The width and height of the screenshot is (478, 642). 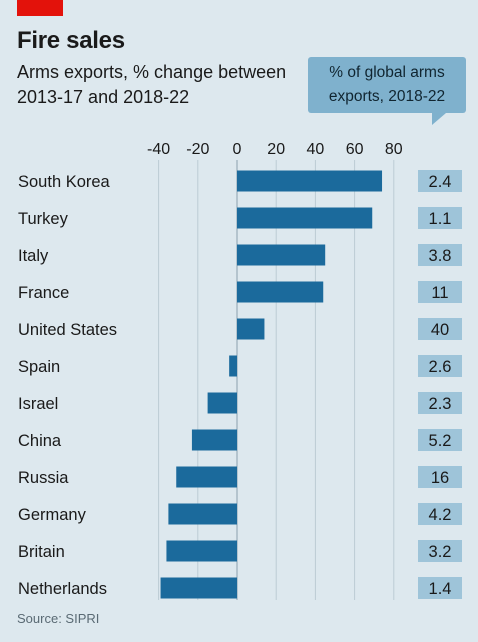 I want to click on category-label: Britain, so click(x=41, y=552).